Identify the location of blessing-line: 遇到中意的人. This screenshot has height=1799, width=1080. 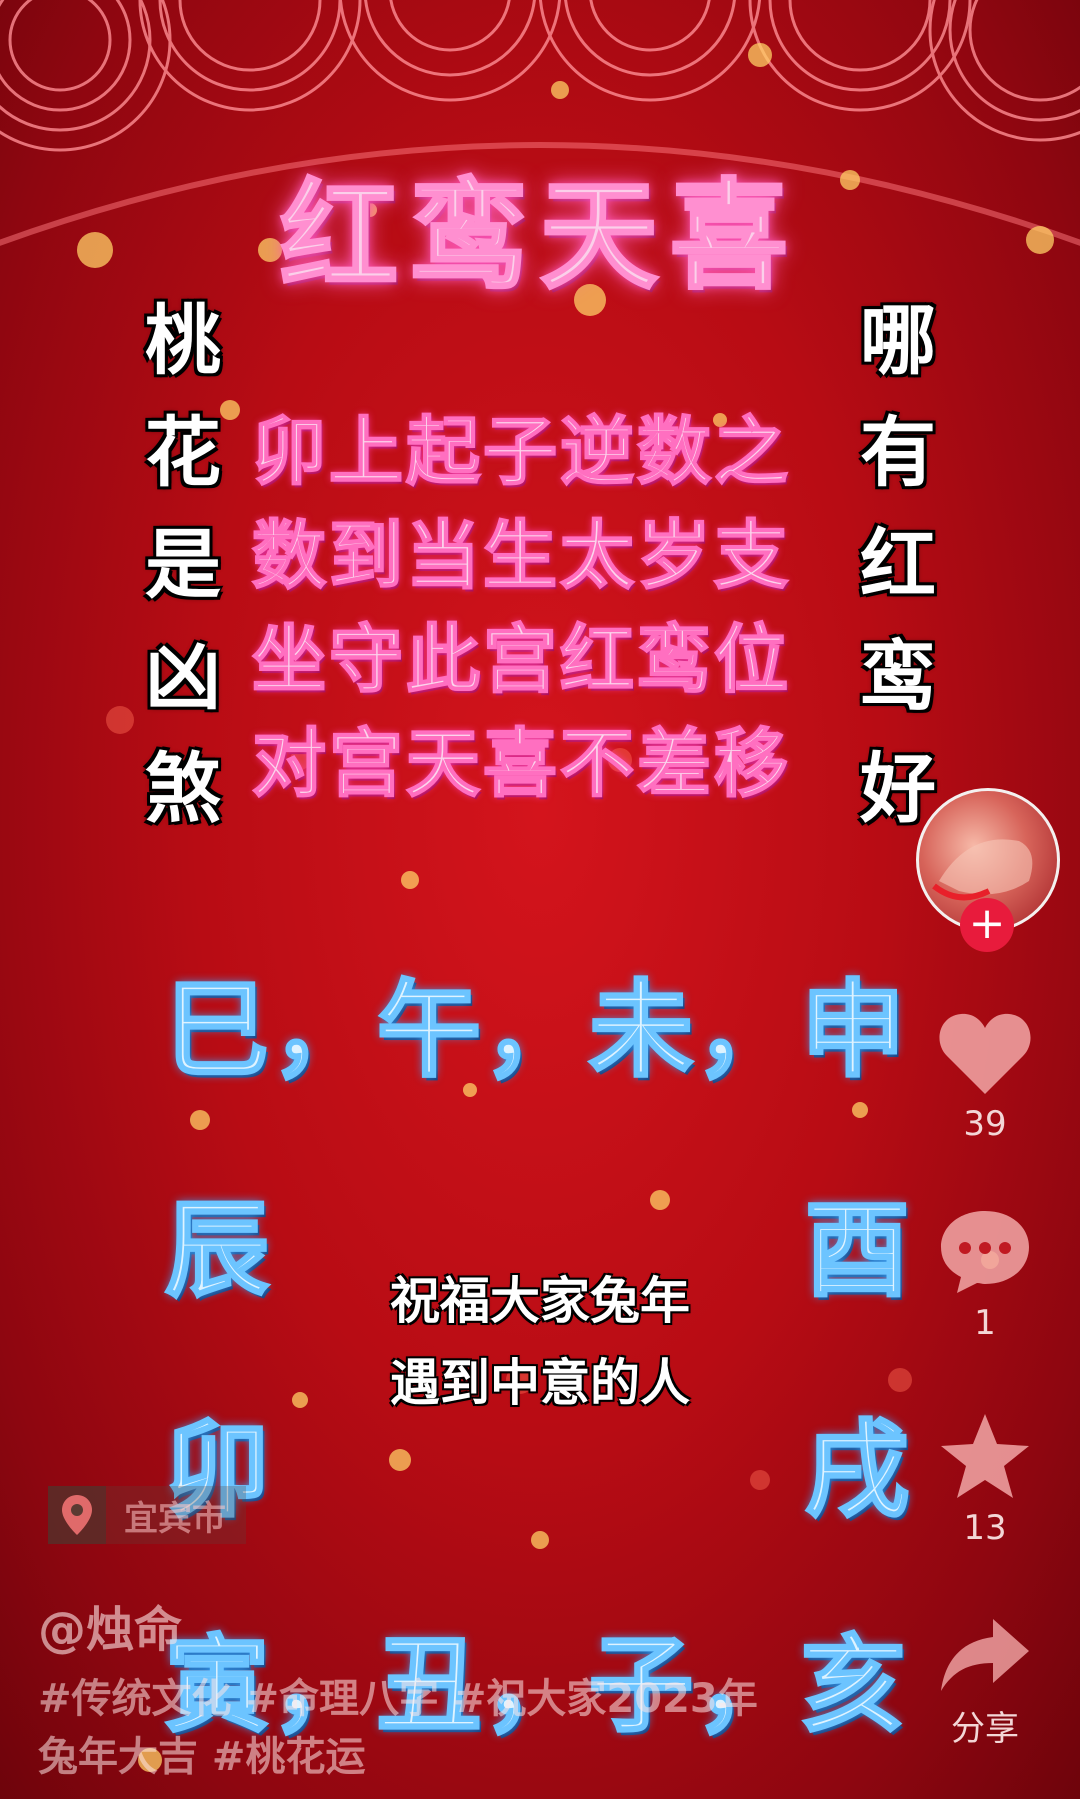
(540, 1383).